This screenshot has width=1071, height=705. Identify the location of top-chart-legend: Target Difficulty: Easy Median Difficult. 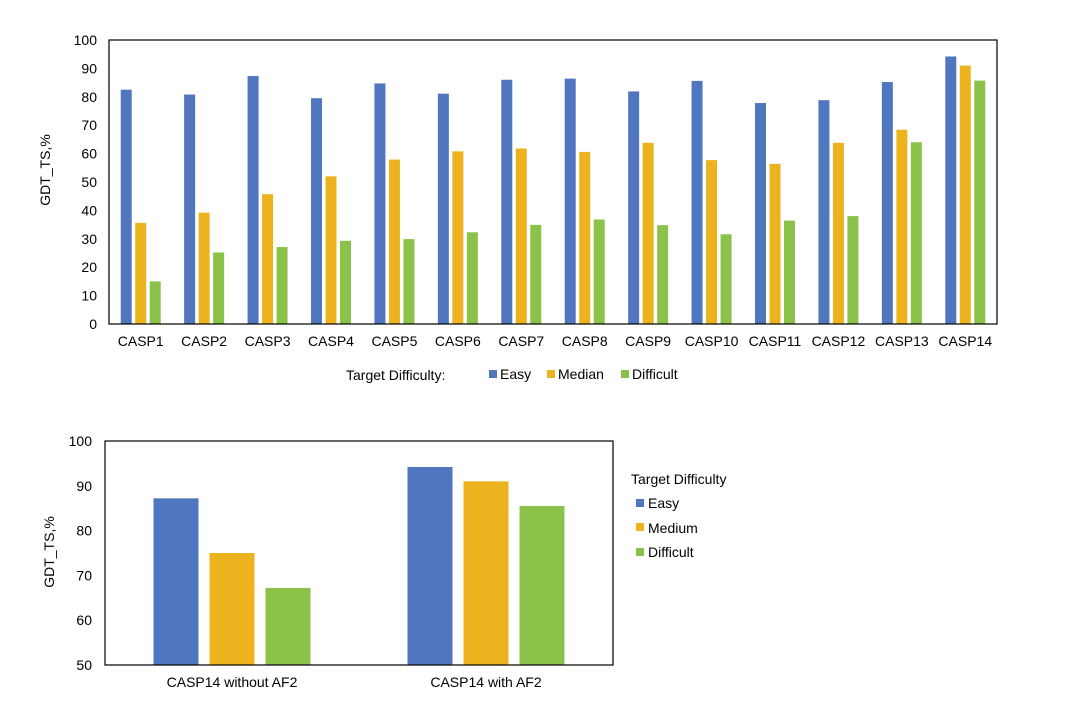
(512, 374).